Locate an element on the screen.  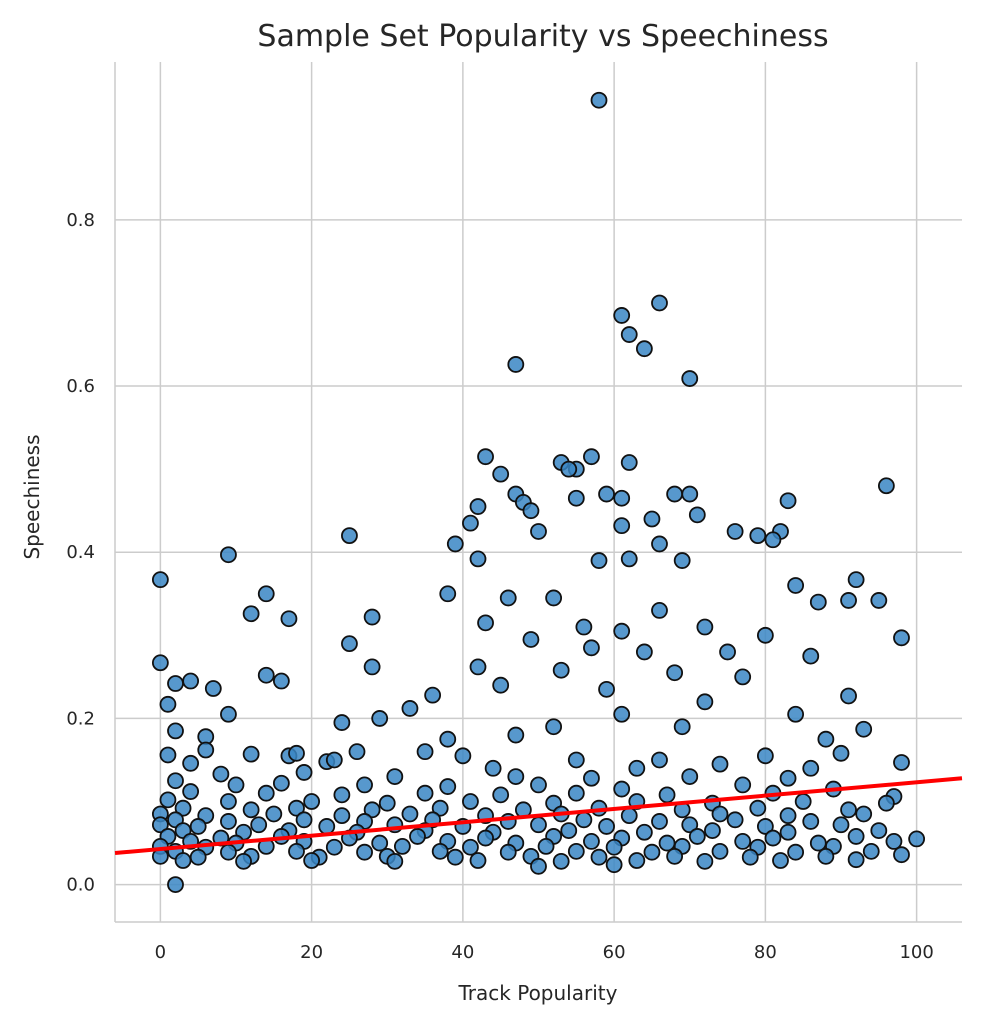
x-tick-label: 40 is located at coordinates (462, 952).